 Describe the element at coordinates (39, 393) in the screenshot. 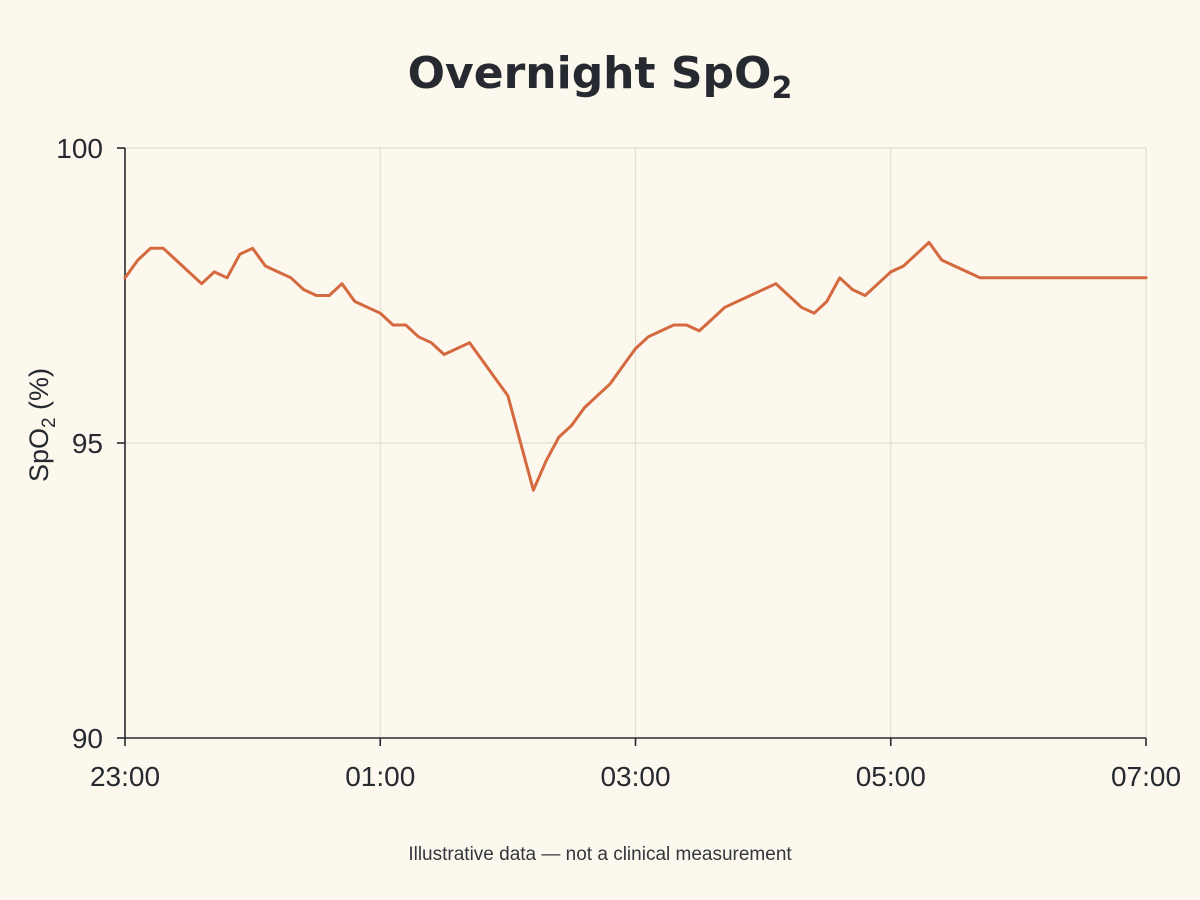

I see `y-axis-label-suffix: (%)` at that location.